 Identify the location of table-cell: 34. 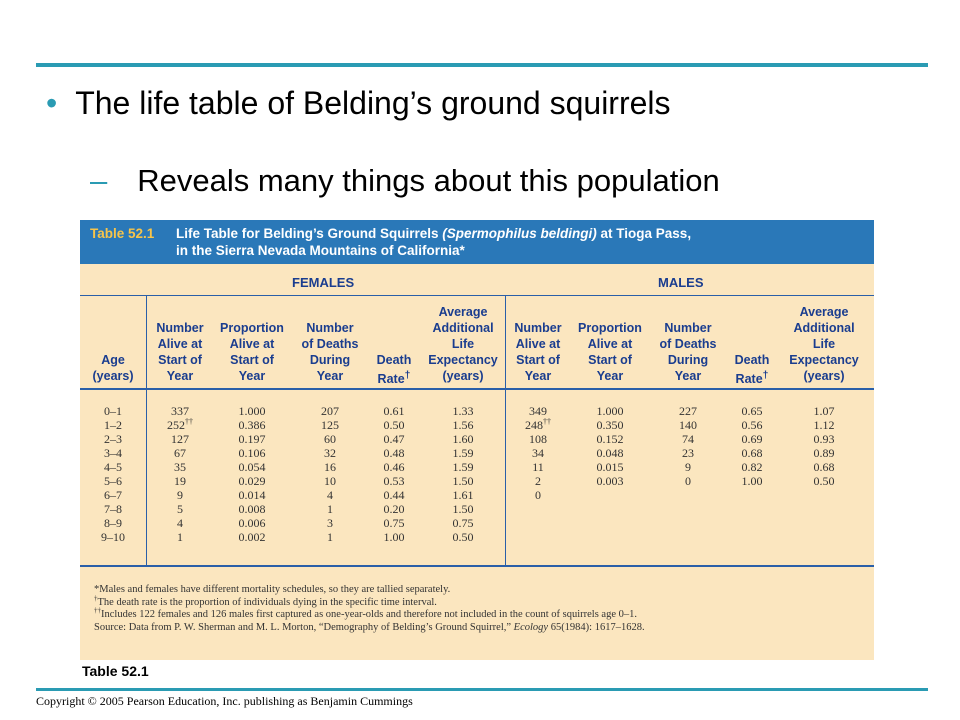
(538, 453).